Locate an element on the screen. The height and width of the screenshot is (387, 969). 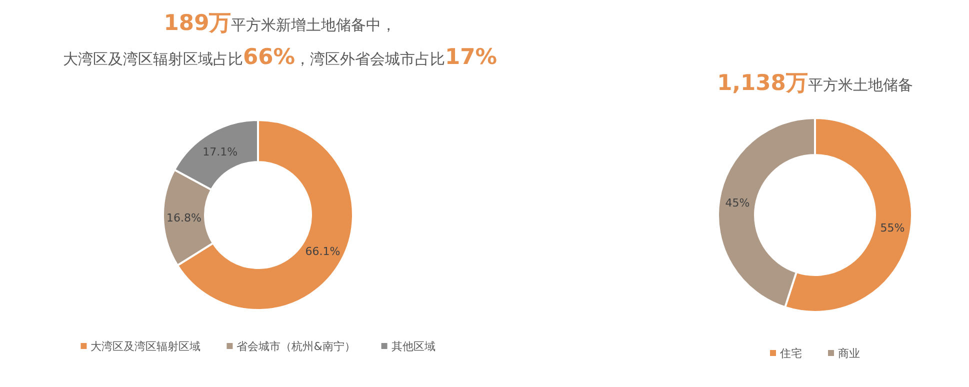
legend-label: 商业 is located at coordinates (849, 353).